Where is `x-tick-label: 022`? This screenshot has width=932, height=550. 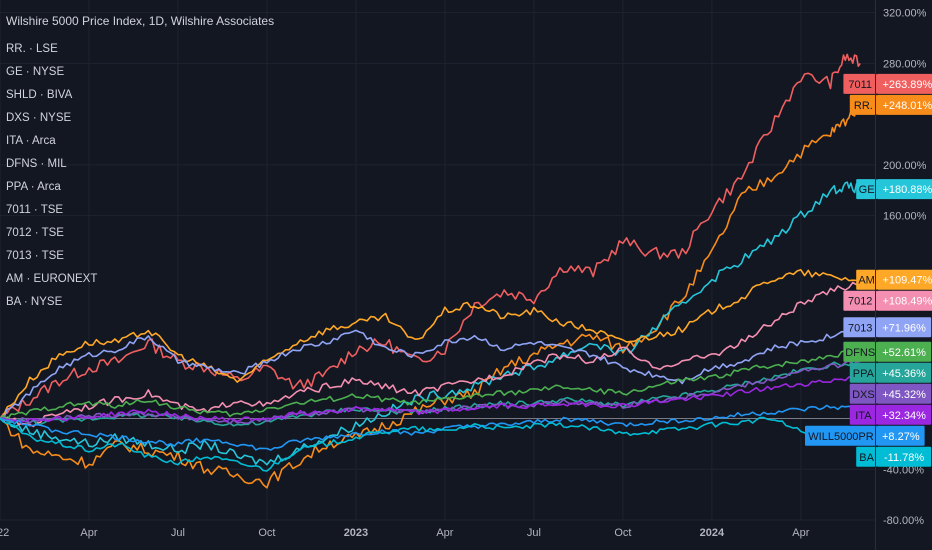
x-tick-label: 022 is located at coordinates (4, 533).